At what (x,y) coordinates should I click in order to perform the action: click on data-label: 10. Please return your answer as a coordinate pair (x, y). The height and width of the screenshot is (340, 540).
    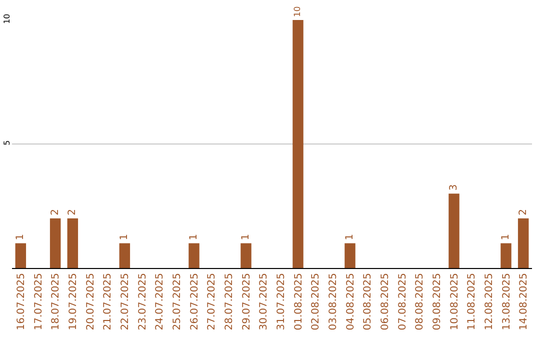
    Looking at the image, I should click on (297, 11).